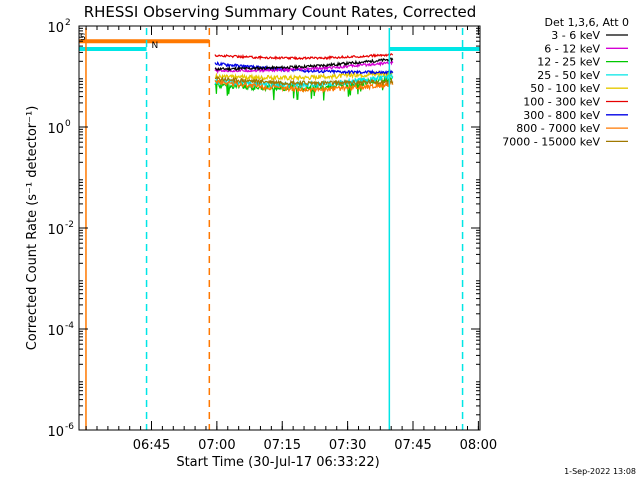 The image size is (640, 480). I want to click on flag-label: S, so click(83, 38).